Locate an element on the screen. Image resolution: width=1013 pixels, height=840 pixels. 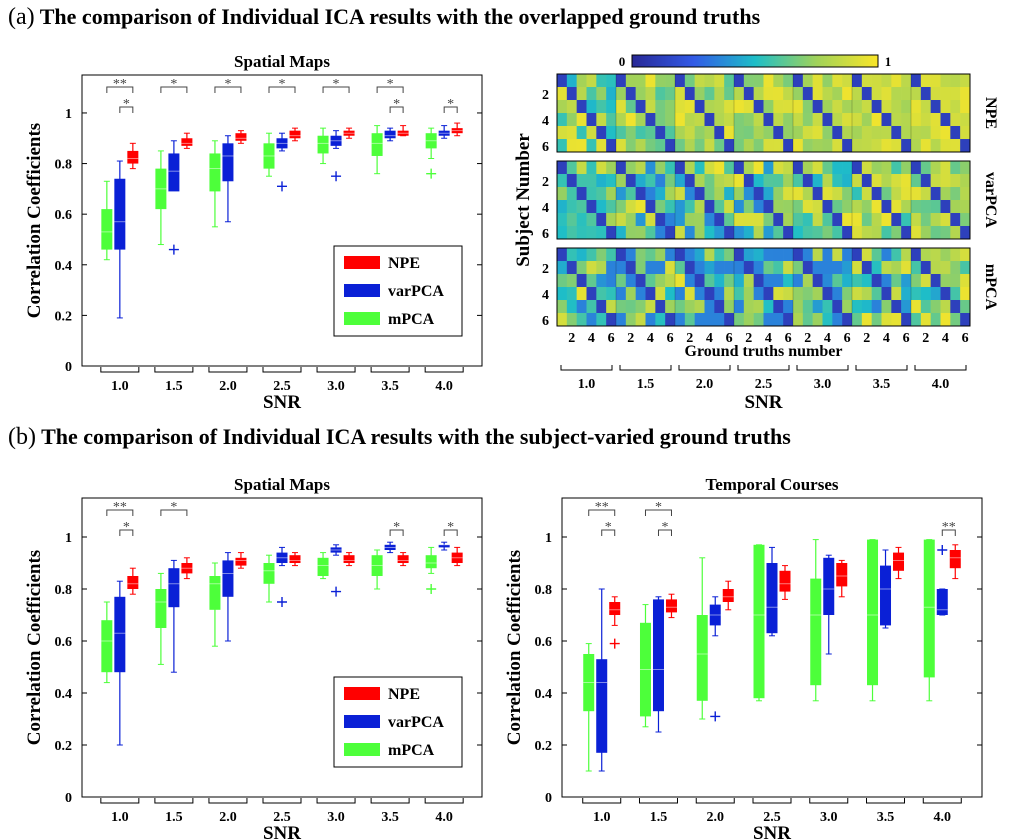
b-spatial-box-mpca is located at coordinates (323, 566).